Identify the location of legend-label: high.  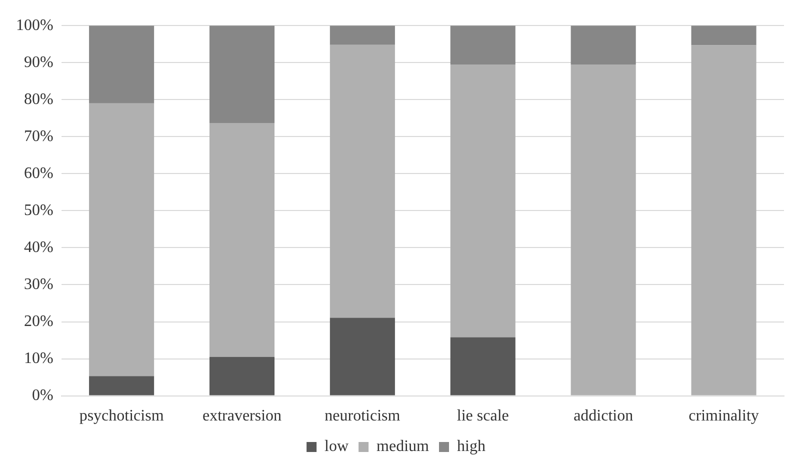
(471, 447).